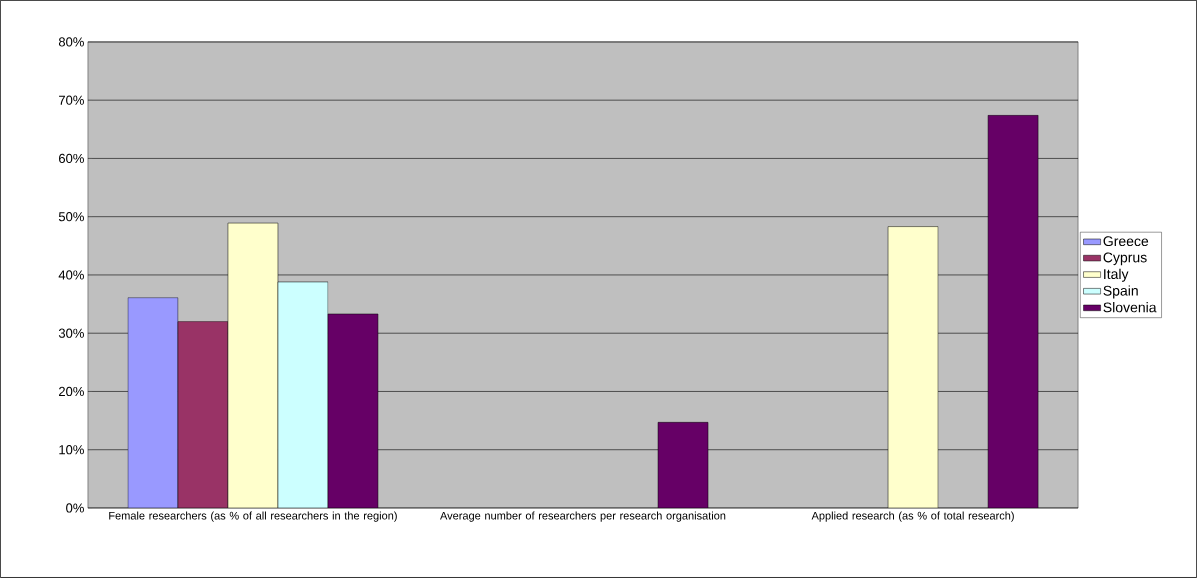 The width and height of the screenshot is (1197, 578). Describe the element at coordinates (1126, 241) in the screenshot. I see `legend-label: Greece` at that location.